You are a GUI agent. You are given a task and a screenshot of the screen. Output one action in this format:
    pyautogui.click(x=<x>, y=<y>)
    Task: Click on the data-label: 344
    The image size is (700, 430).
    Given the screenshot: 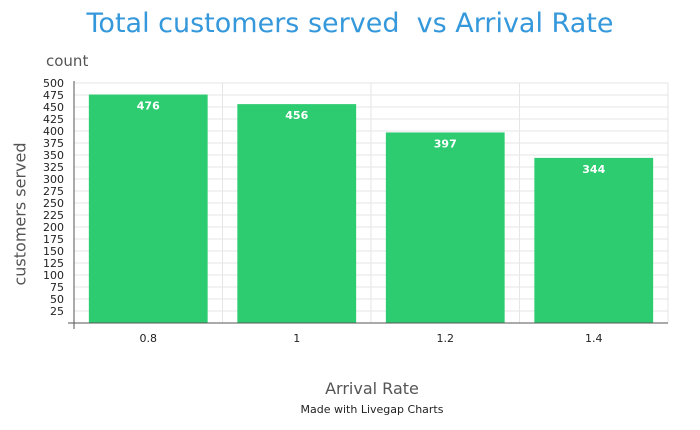 What is the action you would take?
    pyautogui.click(x=593, y=169)
    